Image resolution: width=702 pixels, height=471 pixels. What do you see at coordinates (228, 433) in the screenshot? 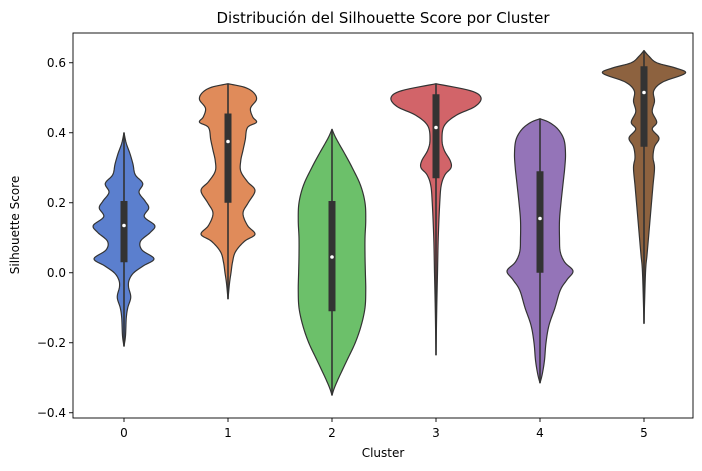
I see `x-tick-label: 1` at bounding box center [228, 433].